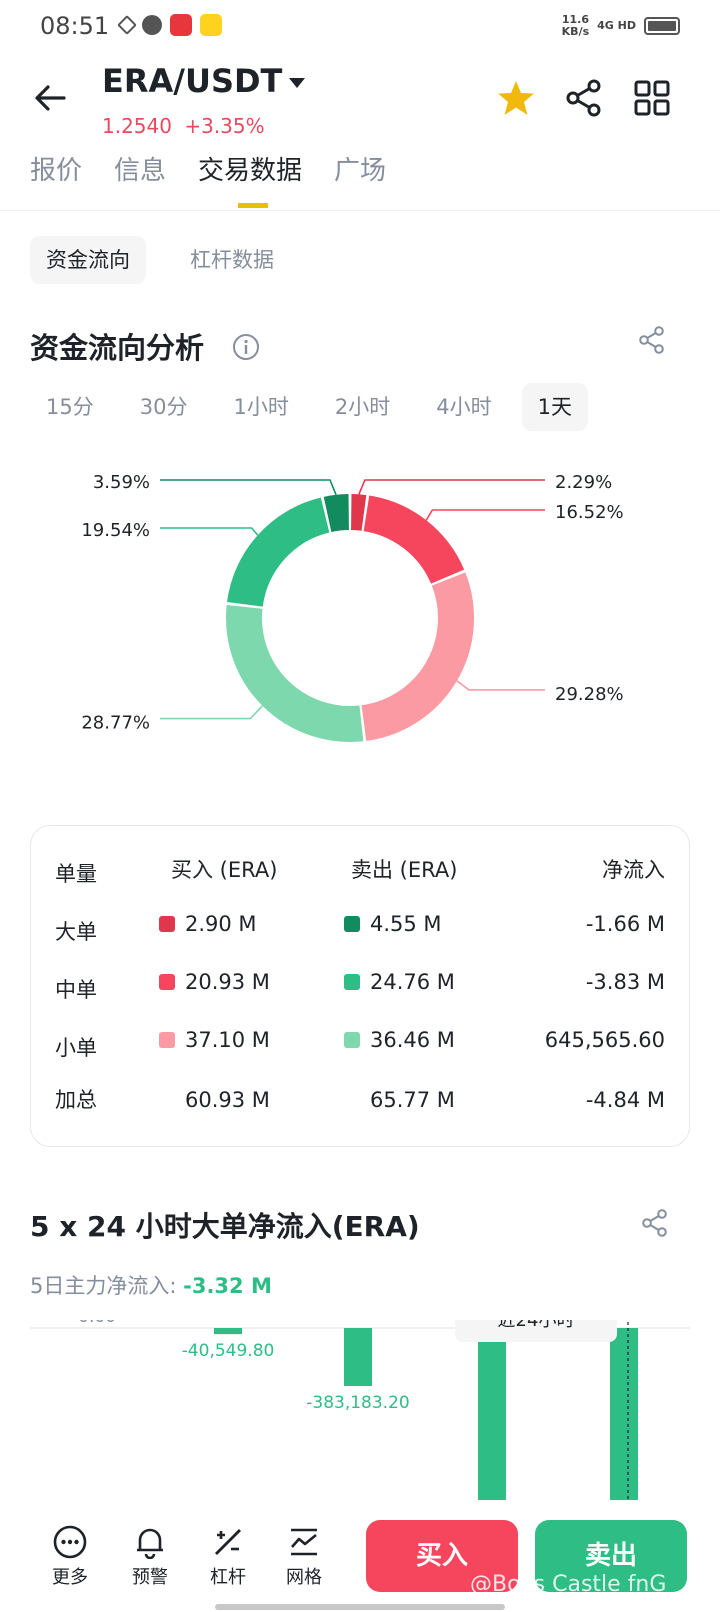 This screenshot has width=720, height=1612. What do you see at coordinates (150, 1543) in the screenshot?
I see `bell-icon` at bounding box center [150, 1543].